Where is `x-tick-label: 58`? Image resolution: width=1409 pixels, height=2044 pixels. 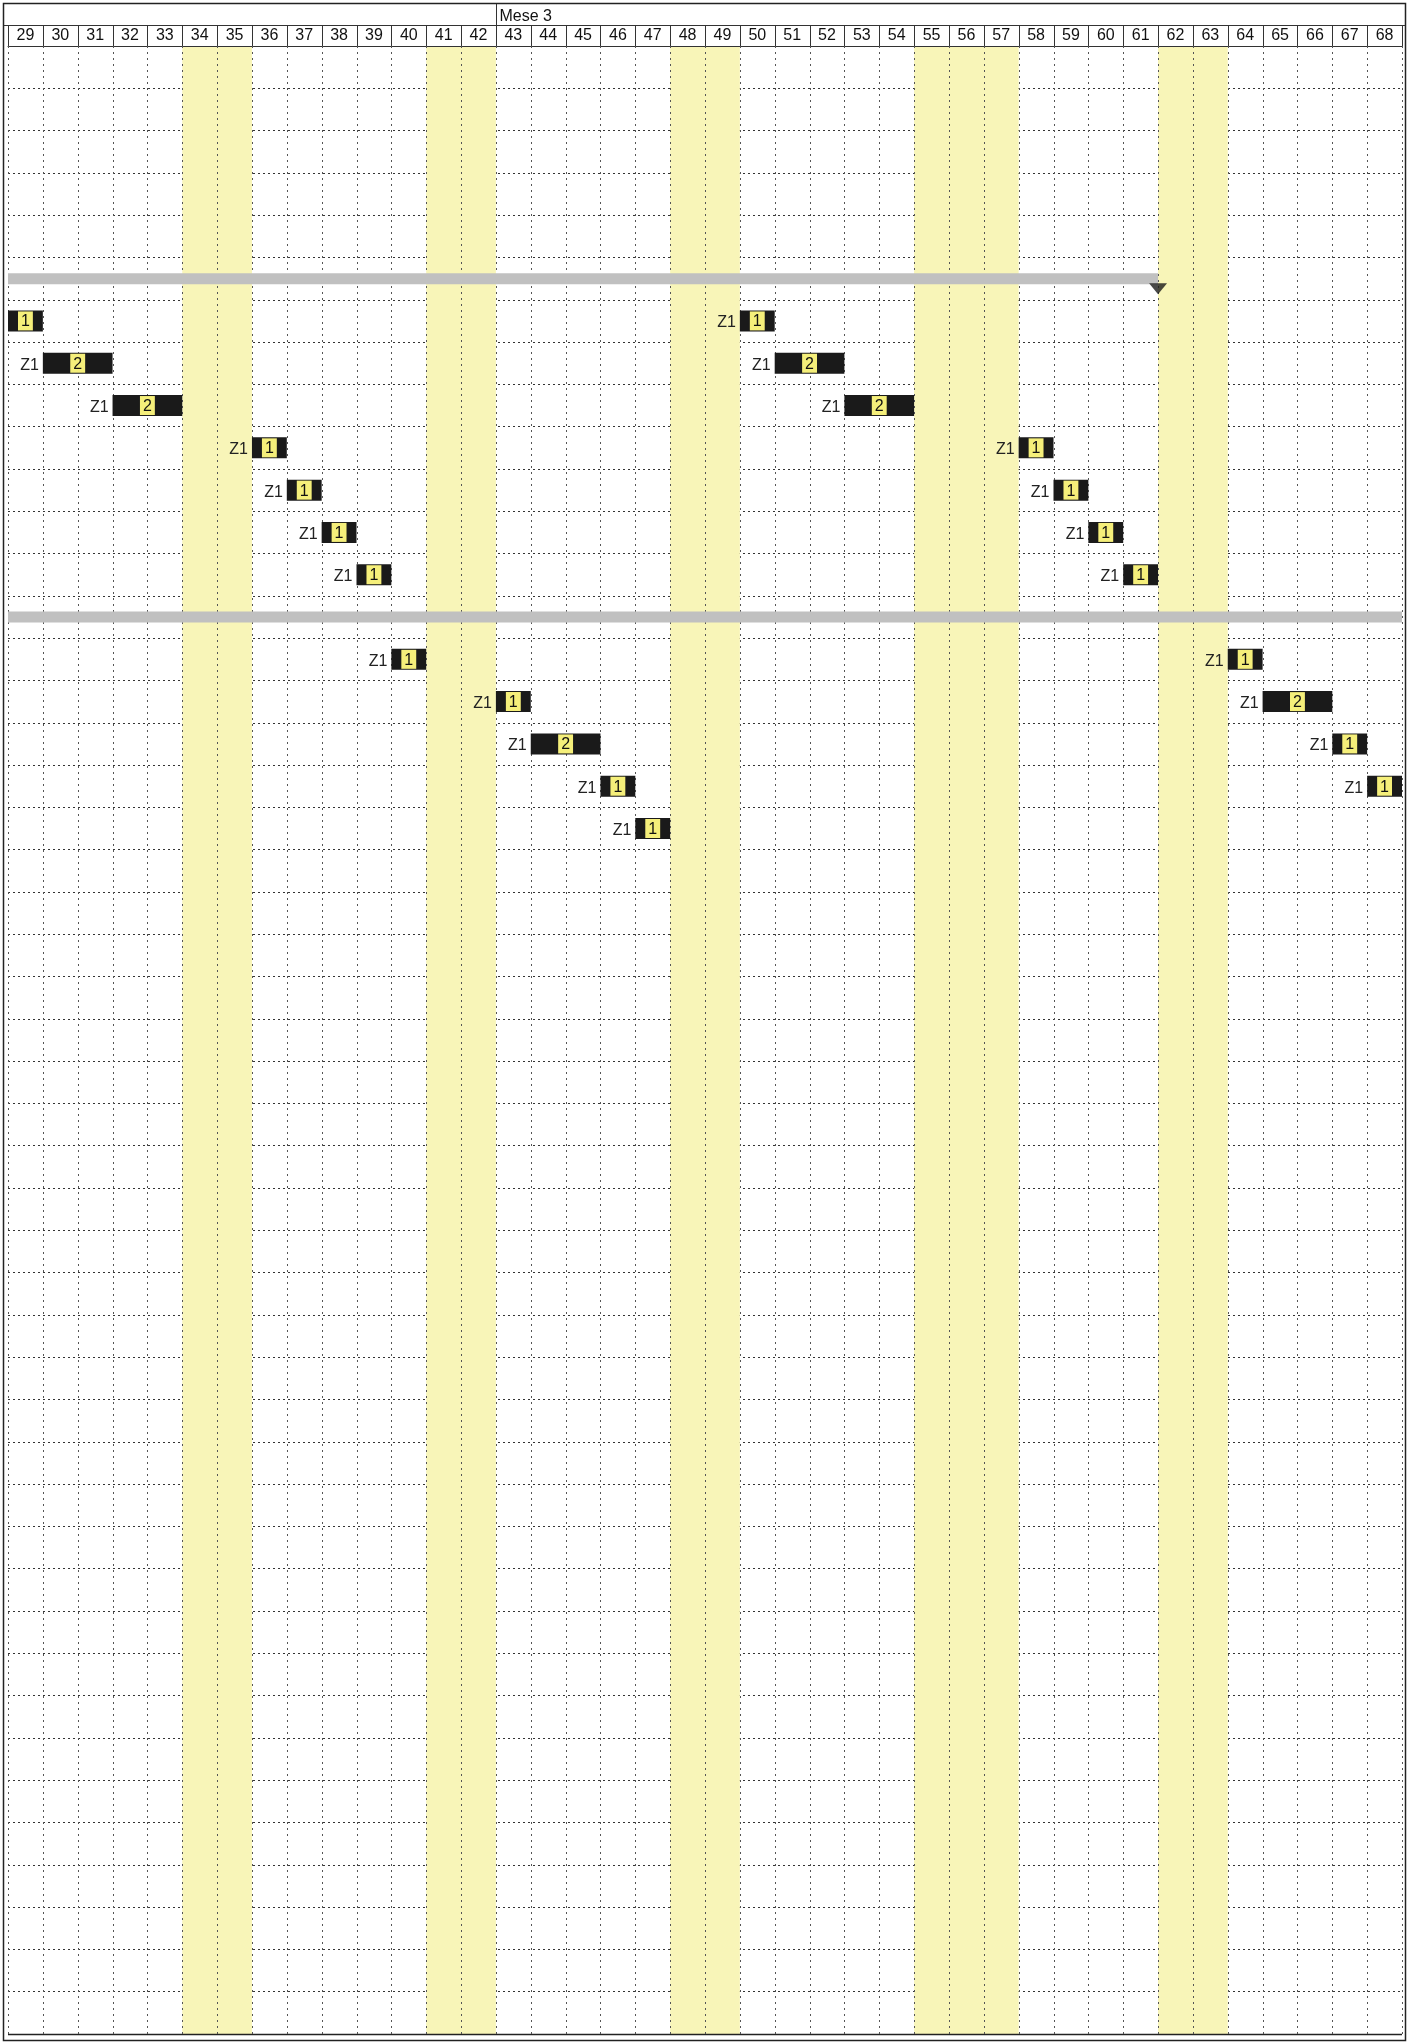 x-tick-label: 58 is located at coordinates (1036, 34).